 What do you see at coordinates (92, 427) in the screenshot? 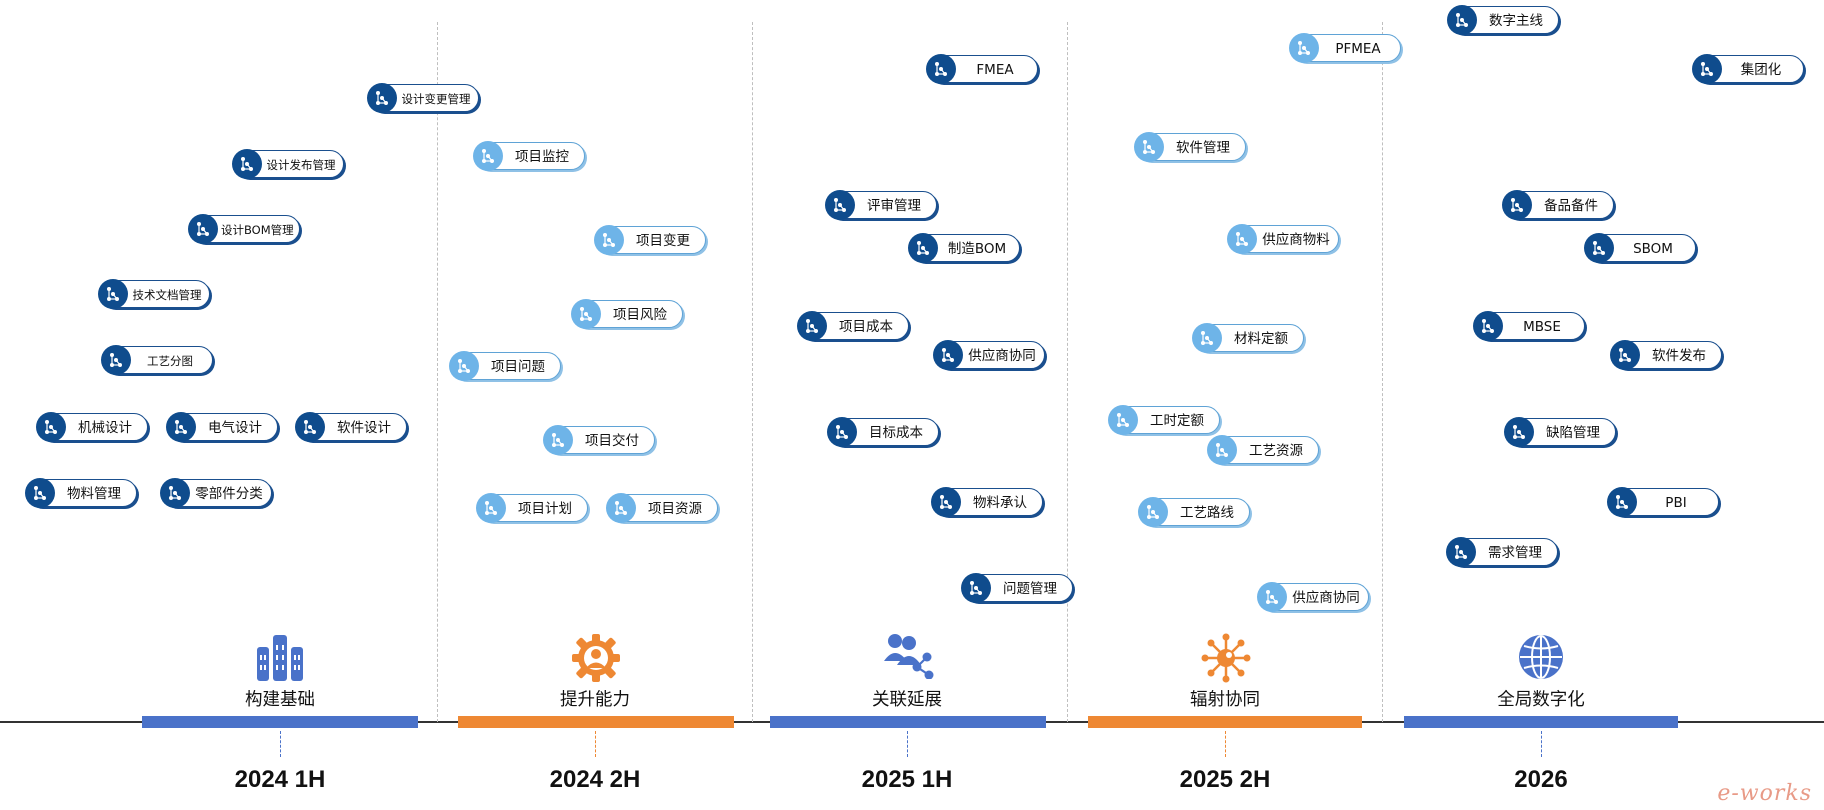
I see `module-pill: 机械设计` at bounding box center [92, 427].